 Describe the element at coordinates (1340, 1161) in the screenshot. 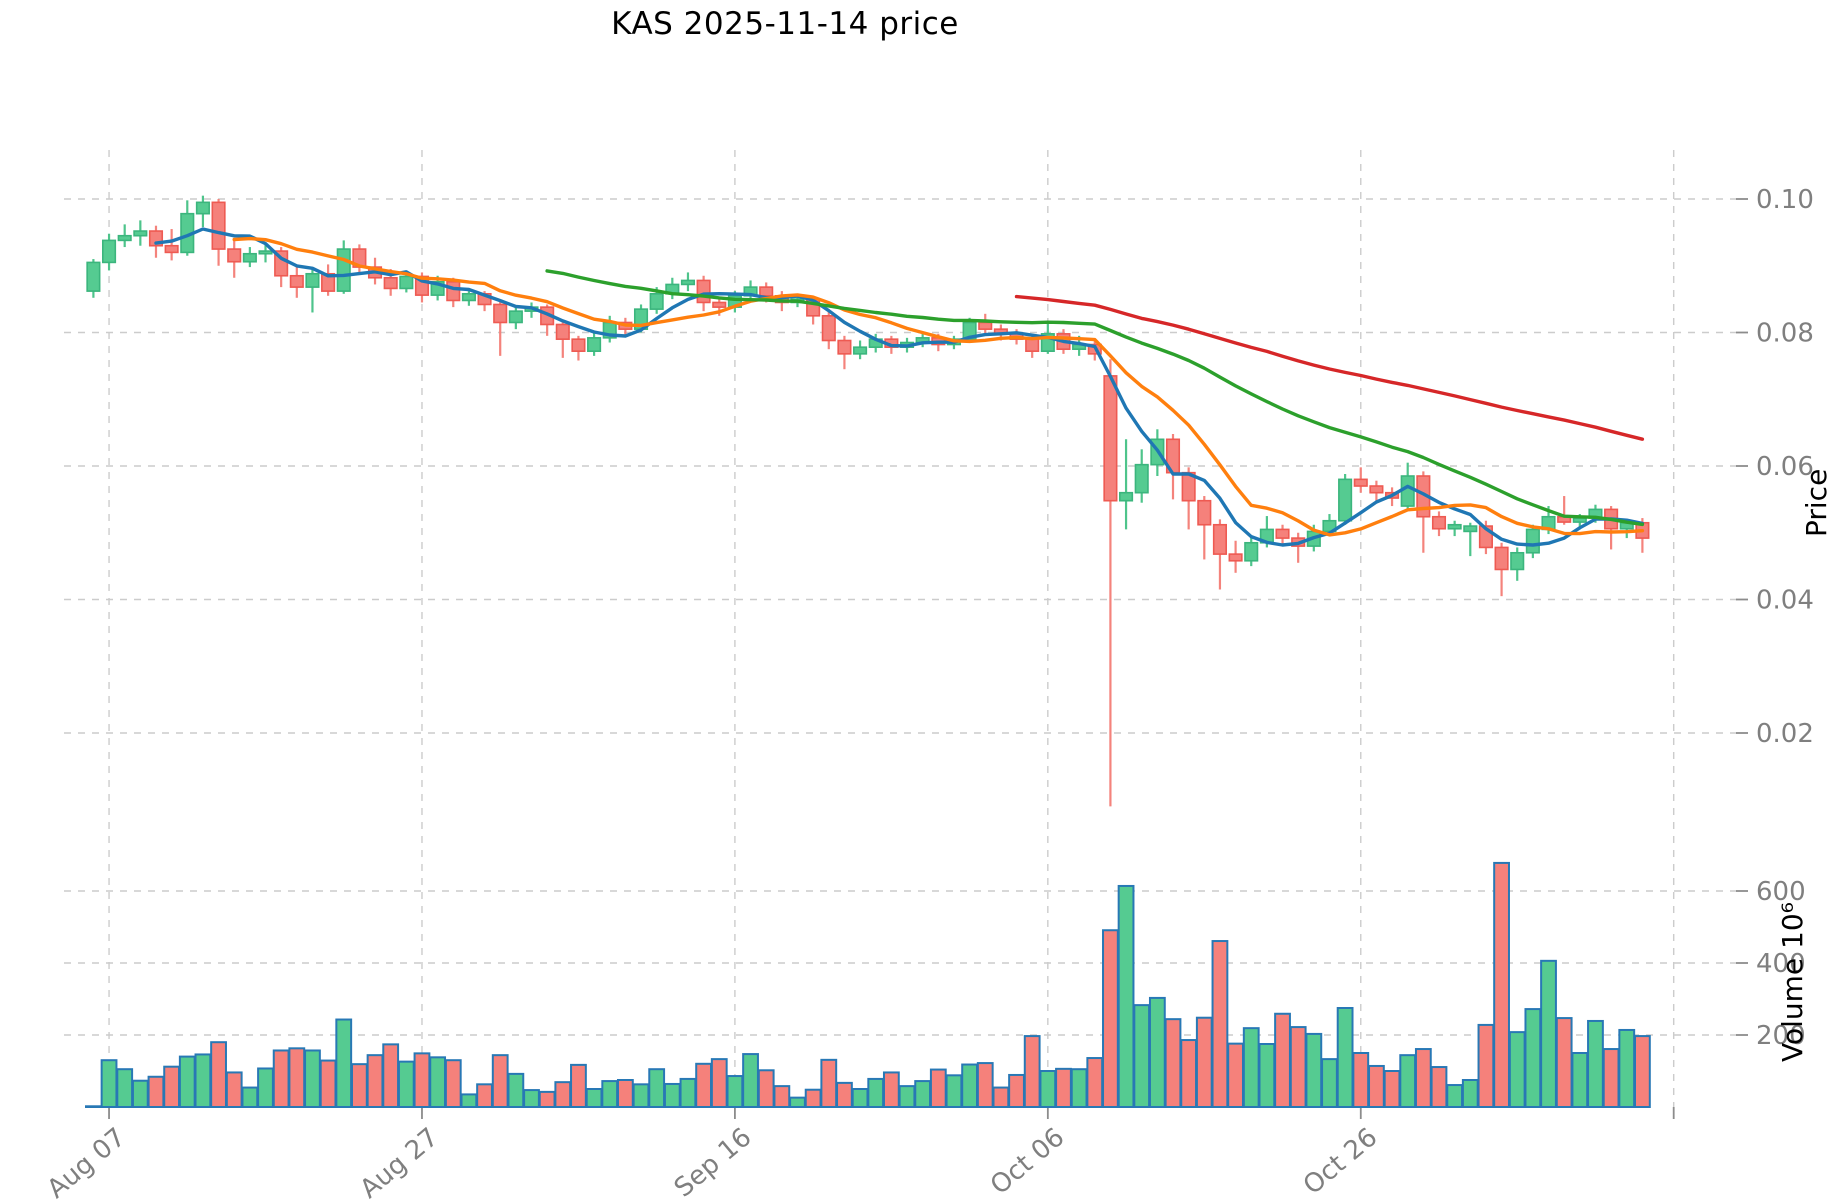

I see `x-tick-label: Oct 26` at that location.